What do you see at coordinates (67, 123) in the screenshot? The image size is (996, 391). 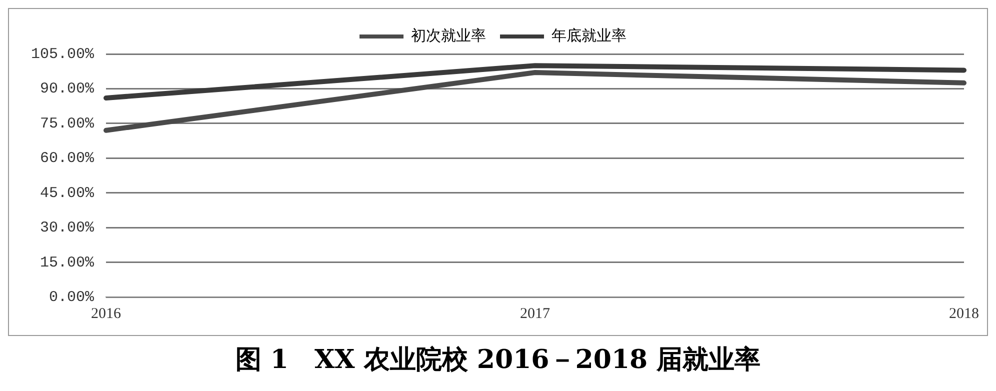 I see `y-tick-label: 75.00%` at bounding box center [67, 123].